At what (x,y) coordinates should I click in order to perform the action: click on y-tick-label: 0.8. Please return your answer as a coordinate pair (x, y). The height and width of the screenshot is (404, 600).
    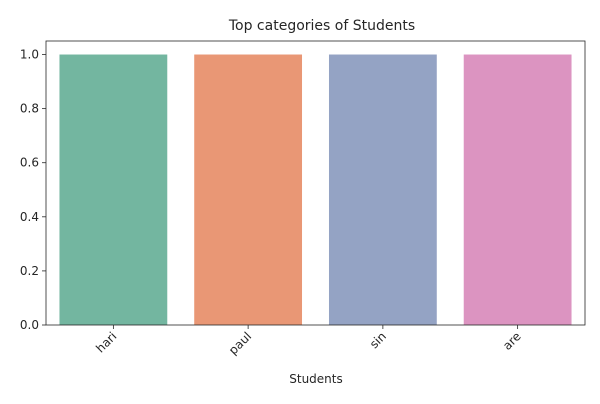
    Looking at the image, I should click on (29, 109).